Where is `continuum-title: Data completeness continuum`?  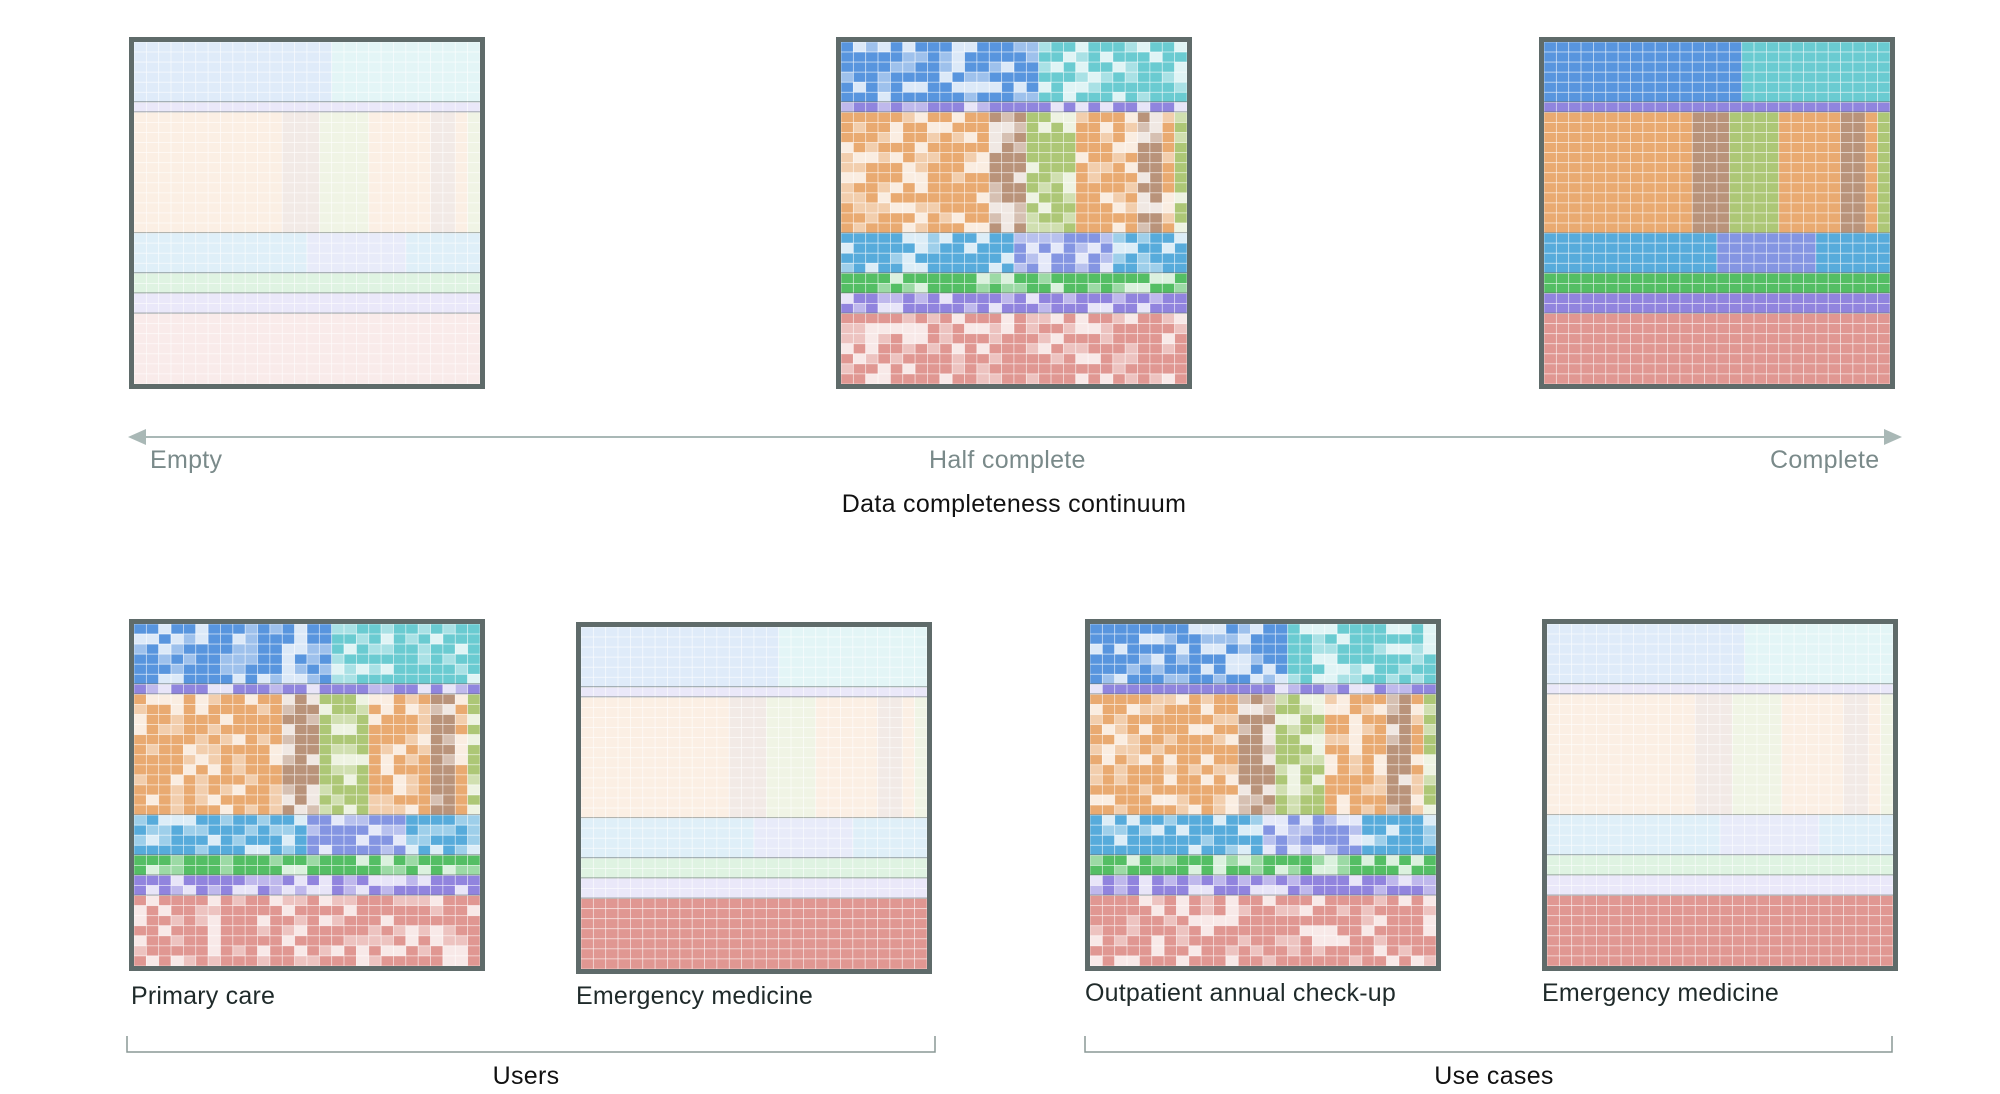 continuum-title: Data completeness continuum is located at coordinates (1014, 504).